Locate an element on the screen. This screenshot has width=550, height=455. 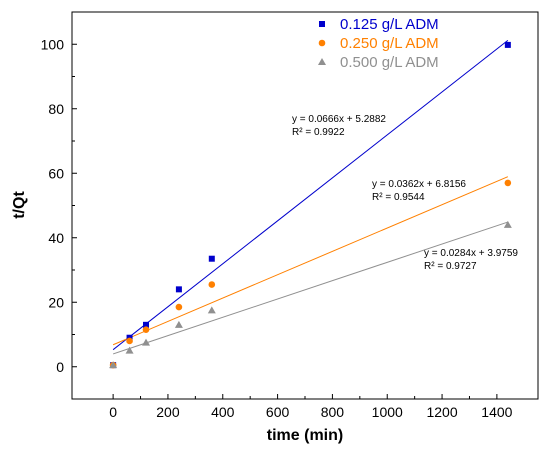
trend-equation: y = 0.0666x + 5.2882 is located at coordinates (339, 119).